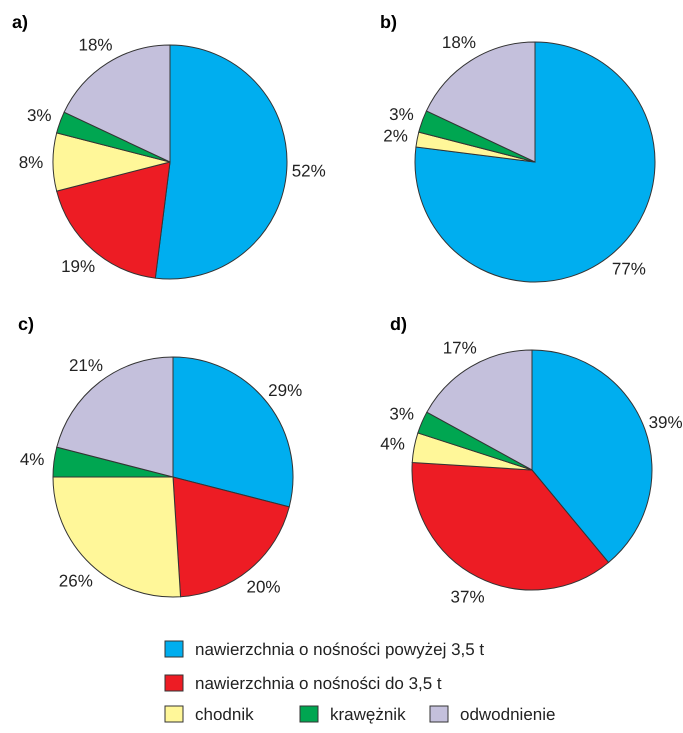 The image size is (683, 733). What do you see at coordinates (78, 266) in the screenshot?
I see `data-label: 19%` at bounding box center [78, 266].